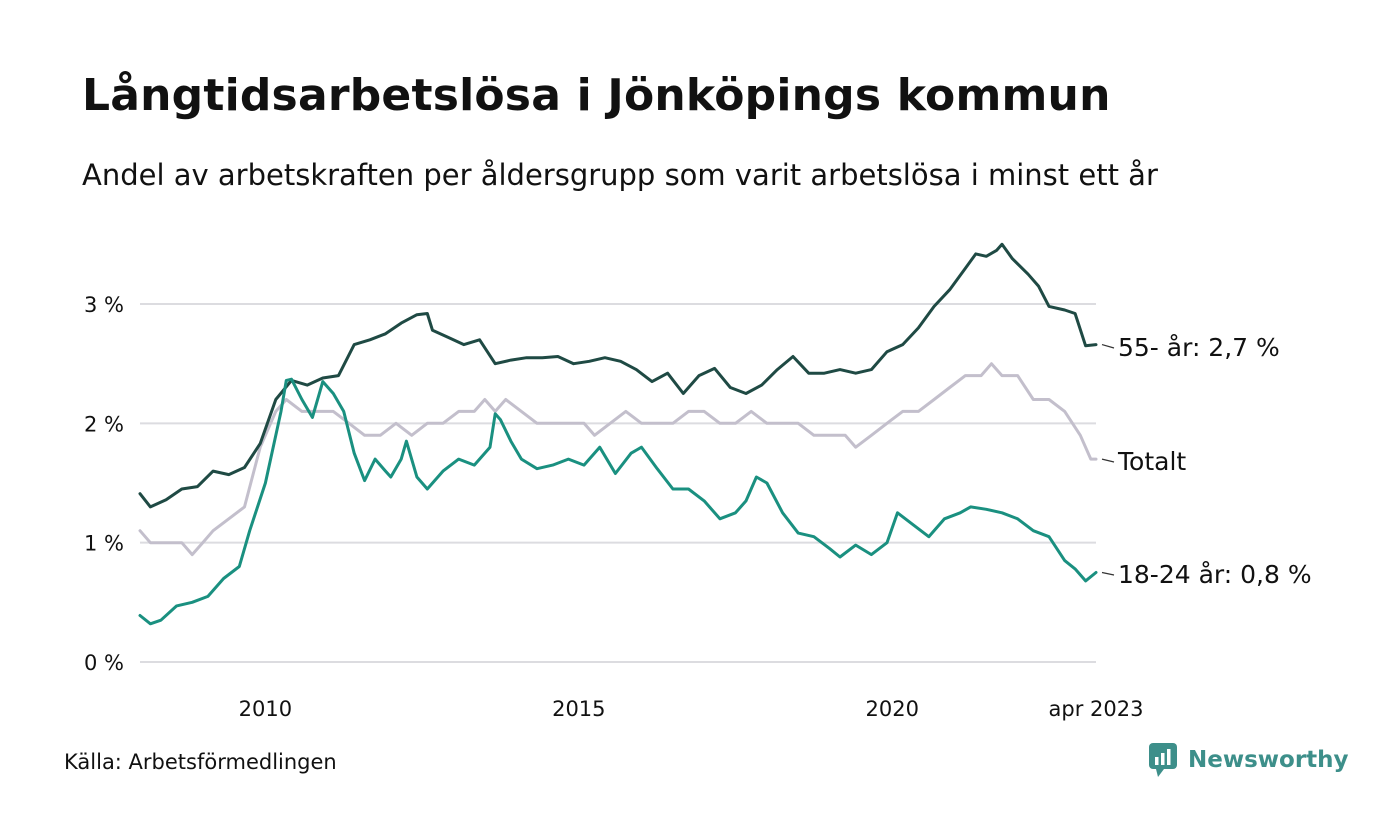 This screenshot has width=1400, height=840. I want to click on series-end-label: Totalt, so click(1151, 461).